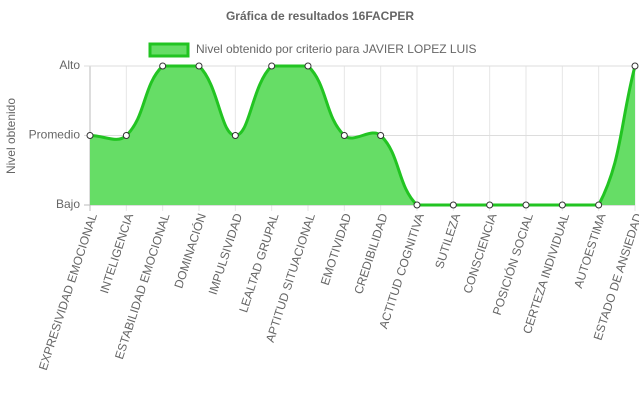 Image resolution: width=639 pixels, height=411 pixels. What do you see at coordinates (68, 204) in the screenshot?
I see `y-tick-label: Bajo` at bounding box center [68, 204].